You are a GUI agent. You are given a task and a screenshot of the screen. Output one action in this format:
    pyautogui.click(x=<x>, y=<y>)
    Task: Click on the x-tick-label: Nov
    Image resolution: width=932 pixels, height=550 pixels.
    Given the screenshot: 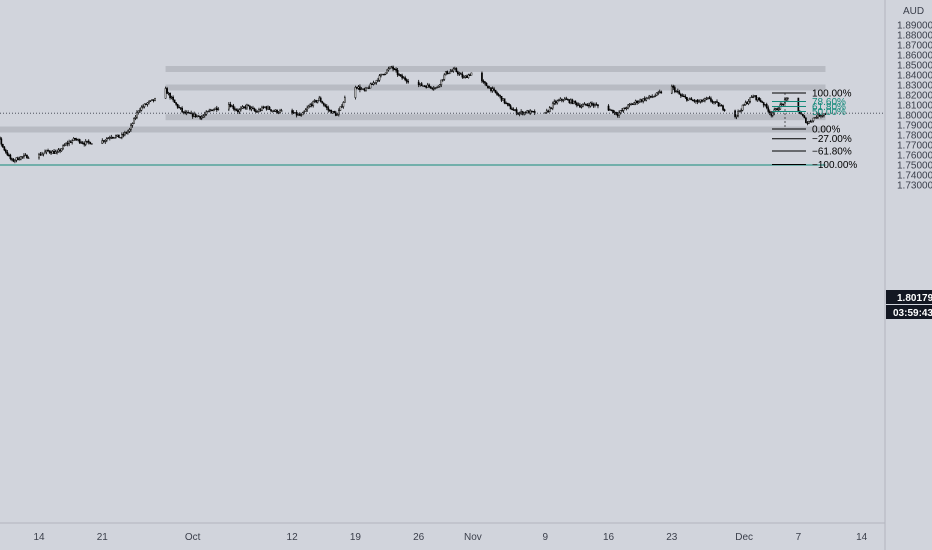 What is the action you would take?
    pyautogui.click(x=473, y=537)
    